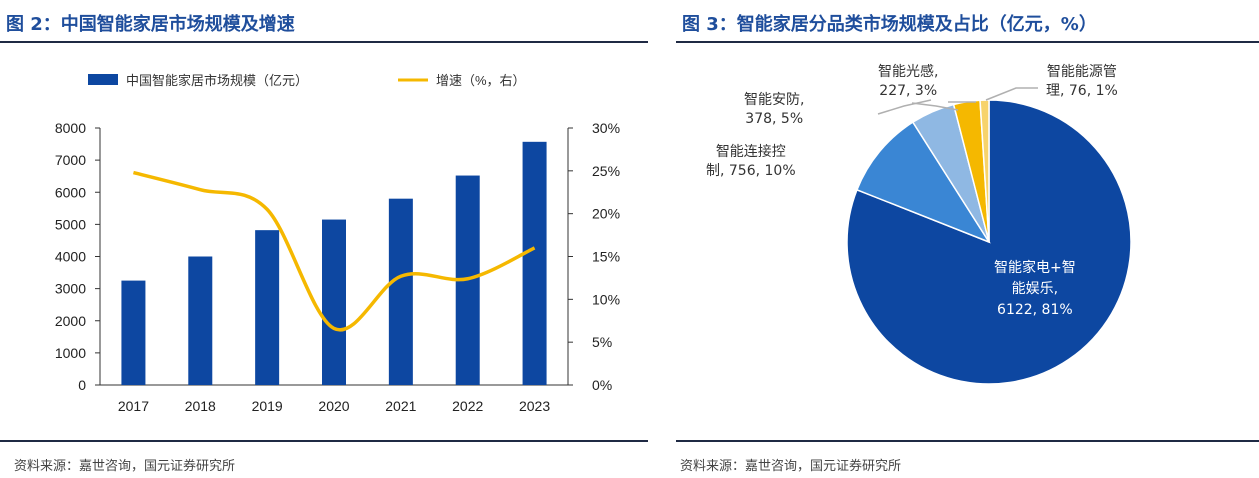  I want to click on x-tick-label: 2017, so click(133, 406).